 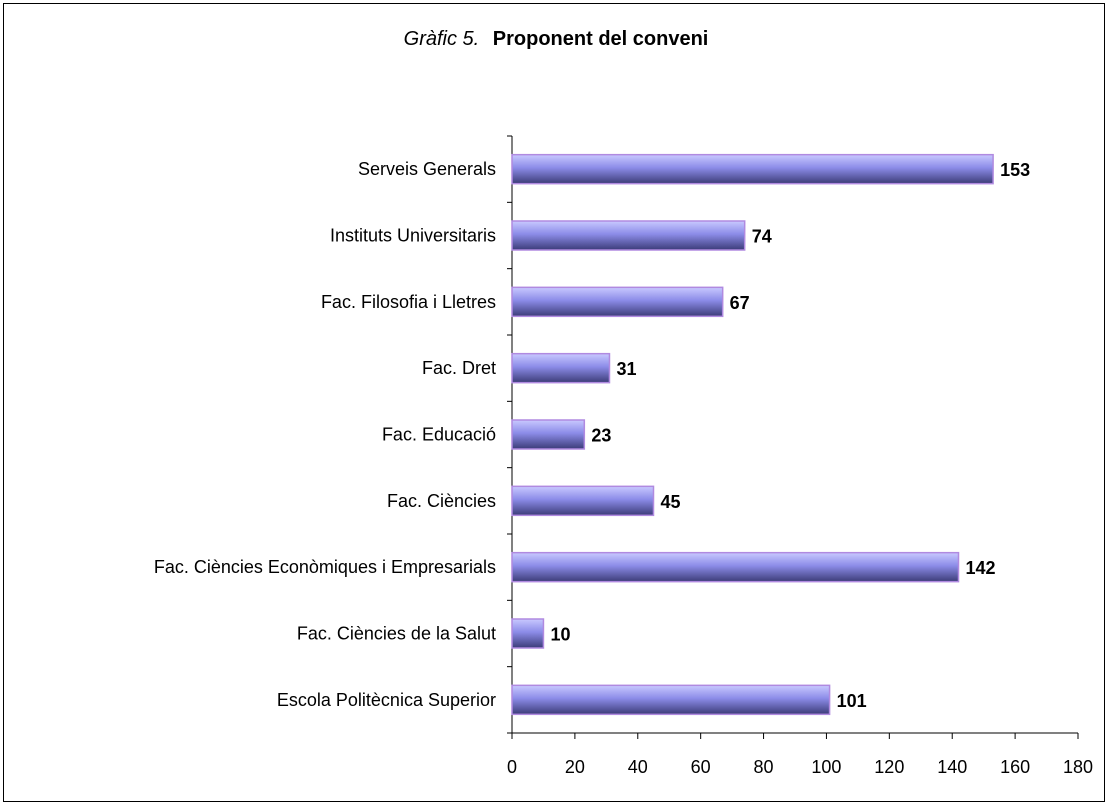 What do you see at coordinates (439, 435) in the screenshot?
I see `category-label: Fac. Educació` at bounding box center [439, 435].